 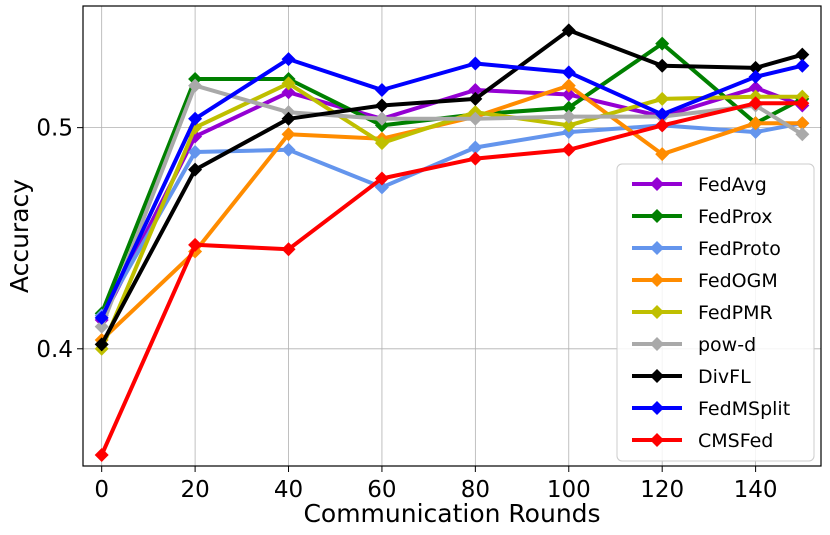 I want to click on legend-entry-fedproto: FedProto, so click(x=706, y=249).